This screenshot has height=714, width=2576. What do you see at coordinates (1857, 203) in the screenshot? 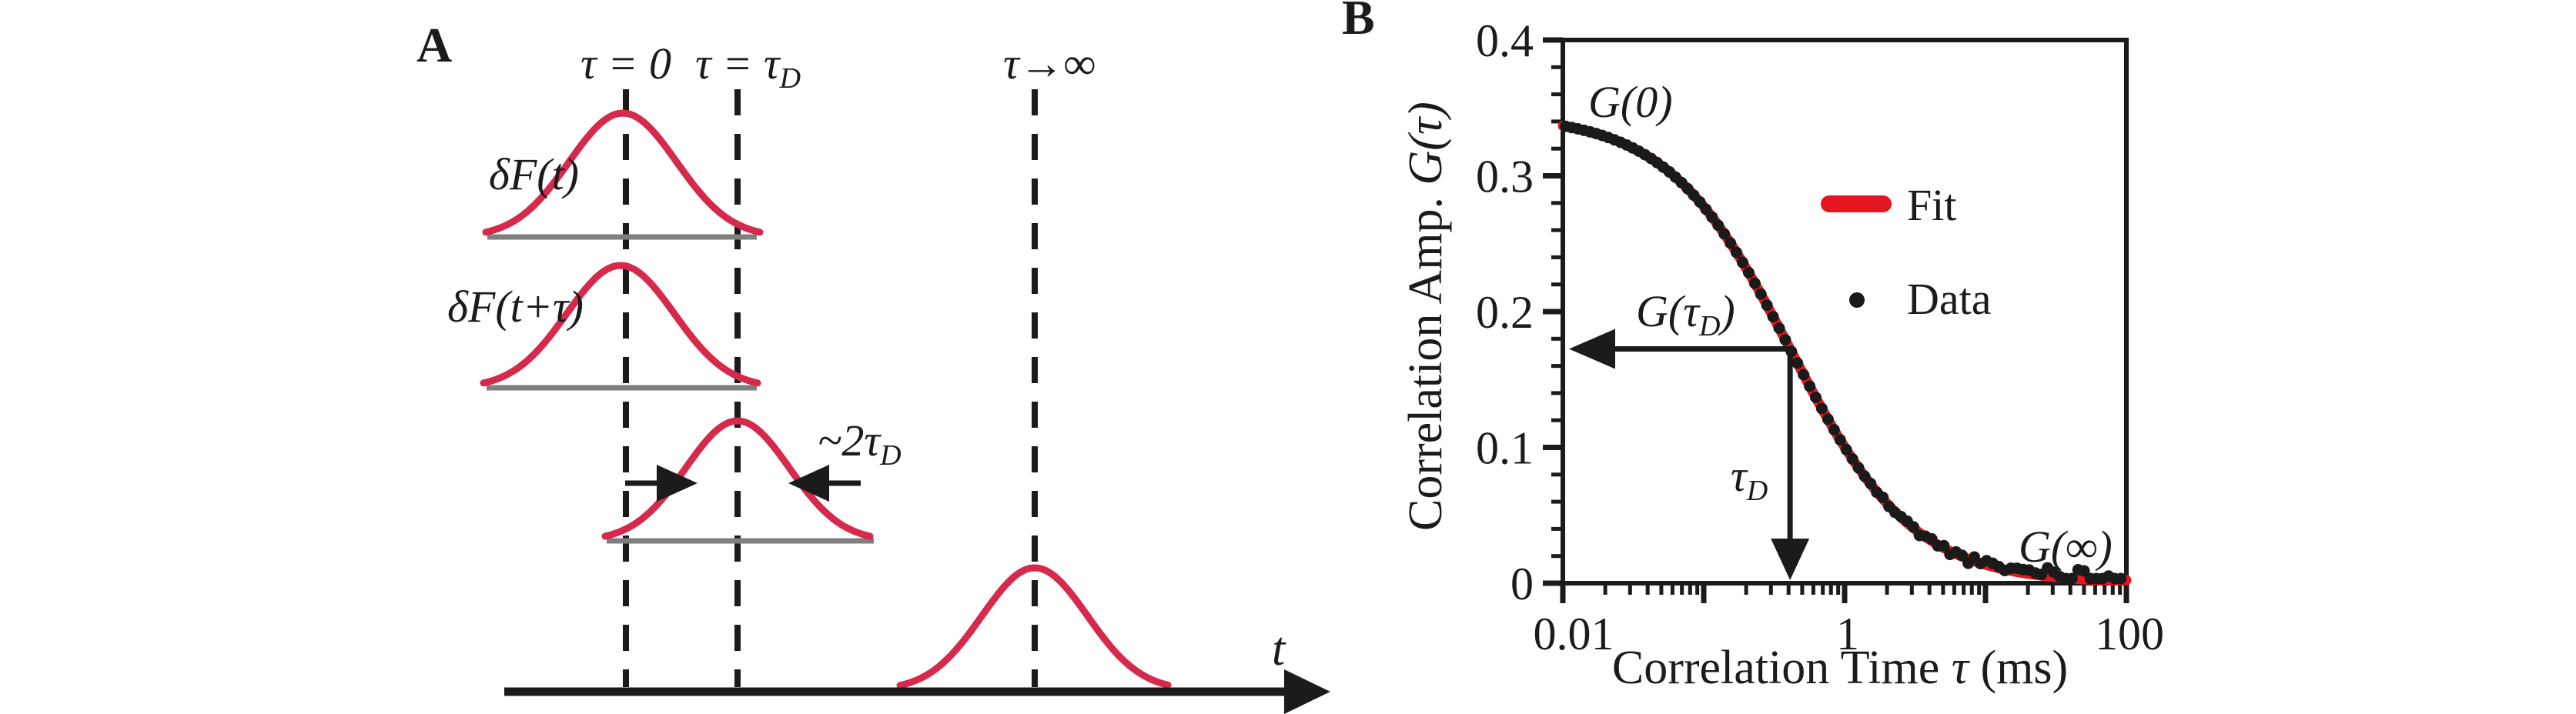
I see `legend-fit-line-swatch-icon` at bounding box center [1857, 203].